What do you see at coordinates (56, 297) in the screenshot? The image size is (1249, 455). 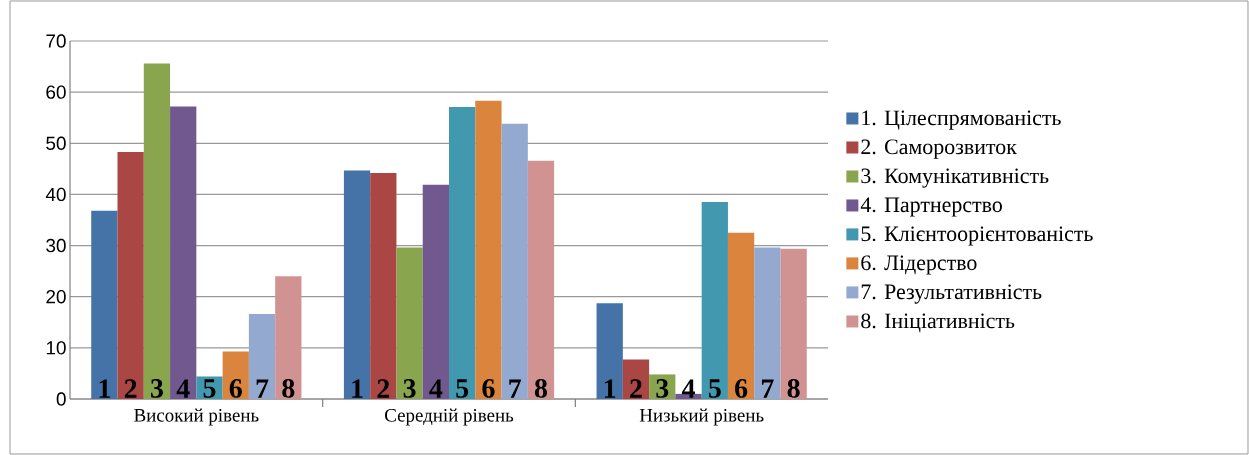 I see `y-tick-label: 20` at bounding box center [56, 297].